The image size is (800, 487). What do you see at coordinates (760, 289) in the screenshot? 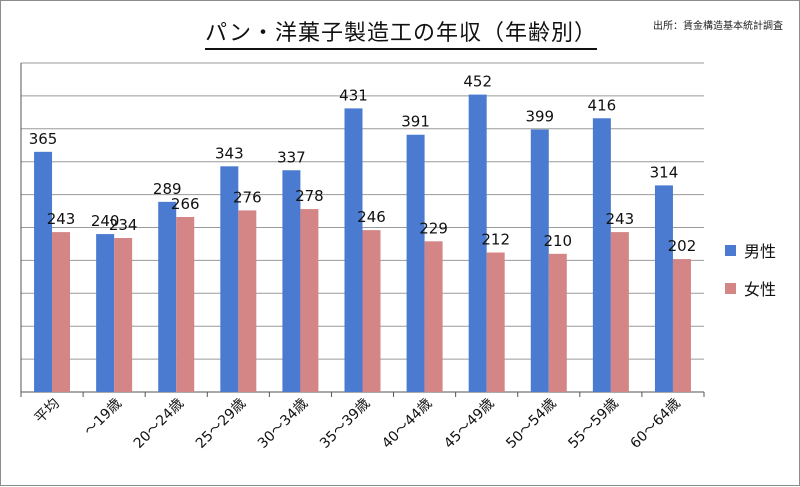
I see `legend-label-female: 女性` at bounding box center [760, 289].